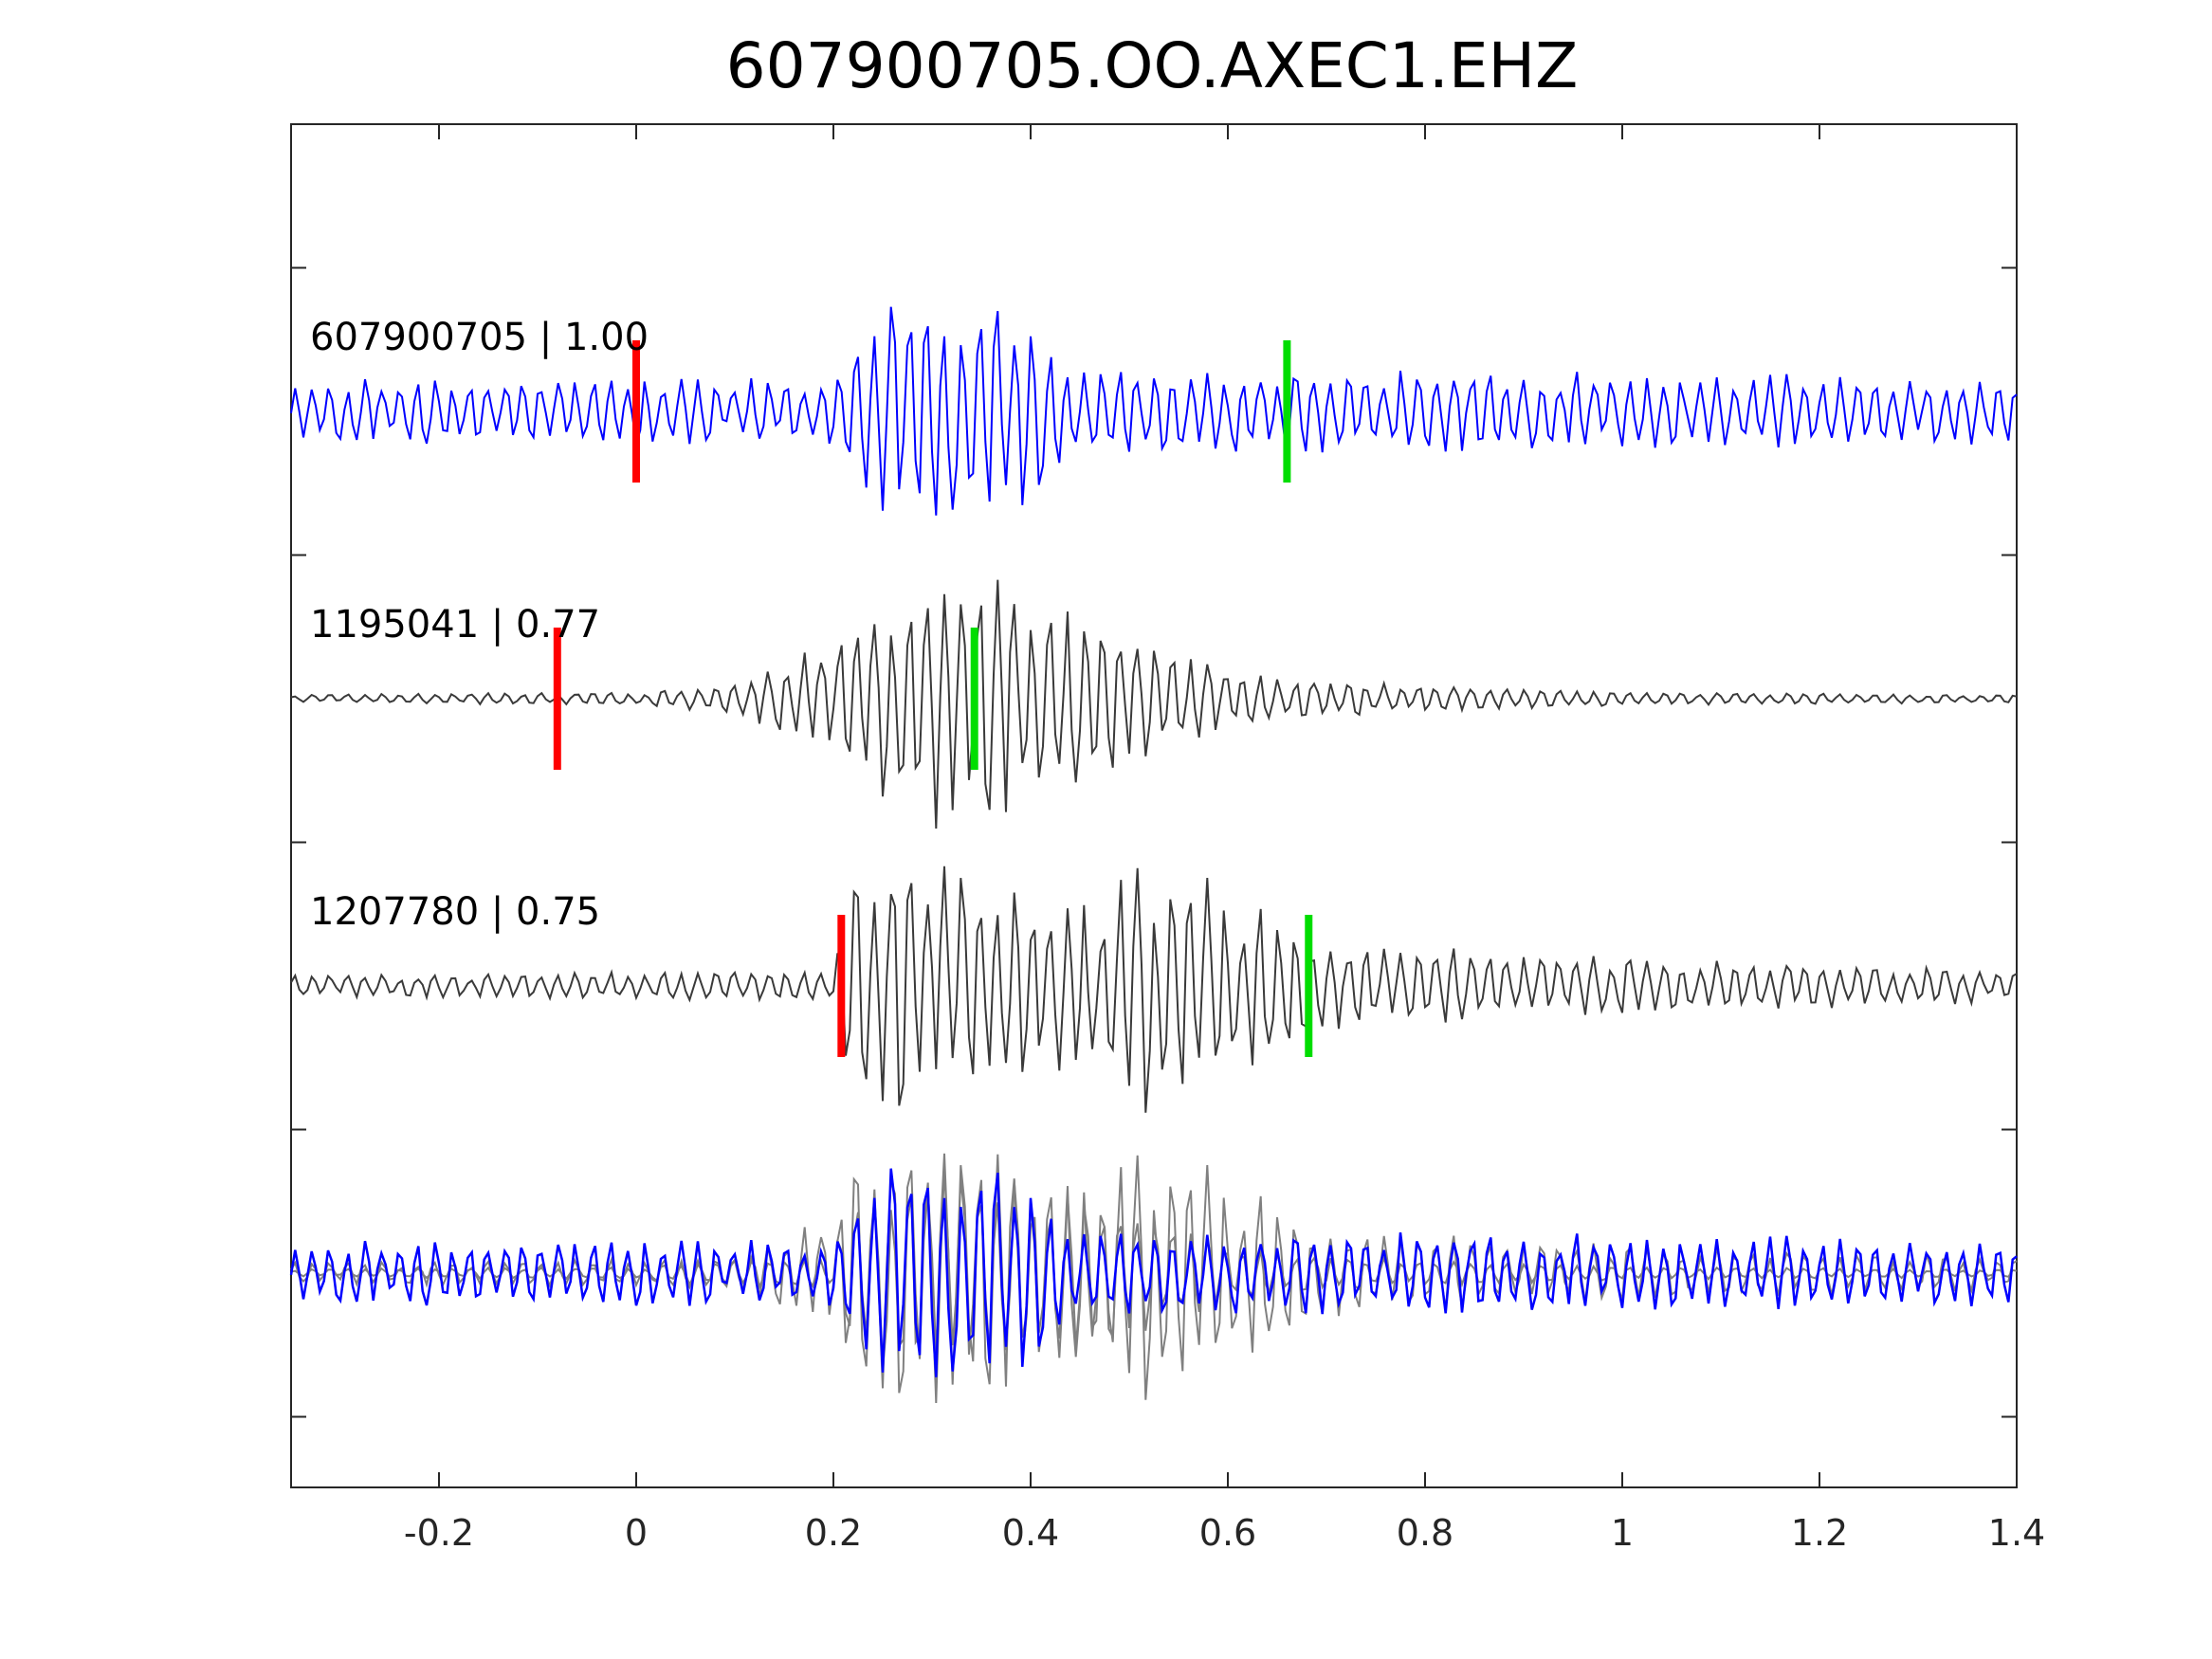 The height and width of the screenshot is (1659, 2212). What do you see at coordinates (479, 337) in the screenshot?
I see `trace-label-1: 607900705 | 1.00` at bounding box center [479, 337].